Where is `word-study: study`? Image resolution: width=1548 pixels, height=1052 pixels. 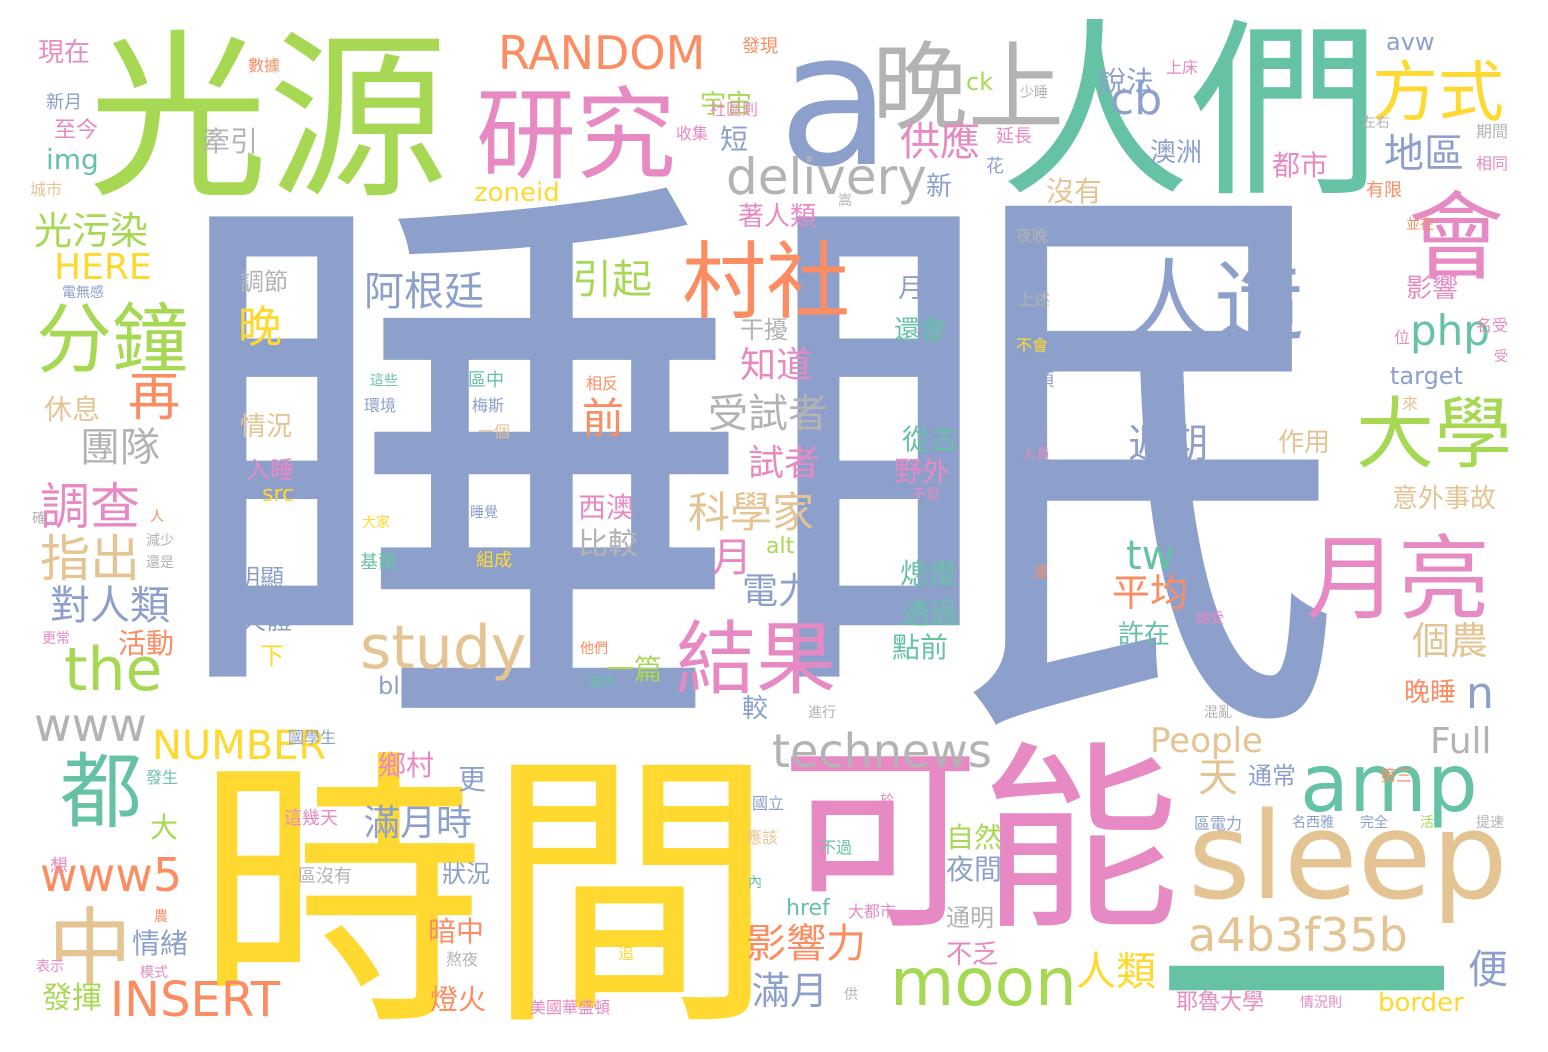
word-study: study is located at coordinates (443, 648).